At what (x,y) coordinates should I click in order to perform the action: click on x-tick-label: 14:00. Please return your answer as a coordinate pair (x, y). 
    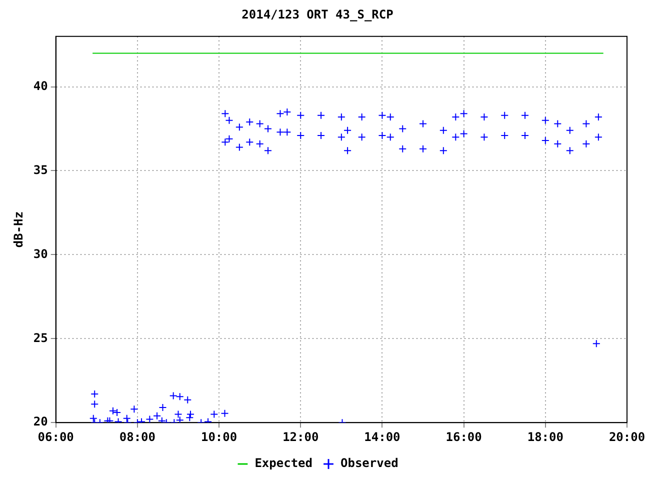
    Looking at the image, I should click on (382, 437).